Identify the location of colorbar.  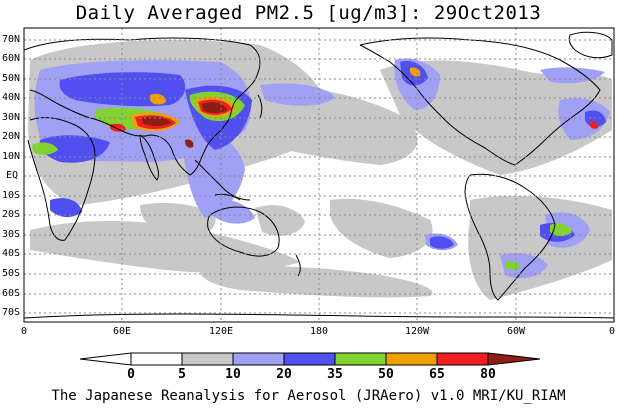
(310, 359).